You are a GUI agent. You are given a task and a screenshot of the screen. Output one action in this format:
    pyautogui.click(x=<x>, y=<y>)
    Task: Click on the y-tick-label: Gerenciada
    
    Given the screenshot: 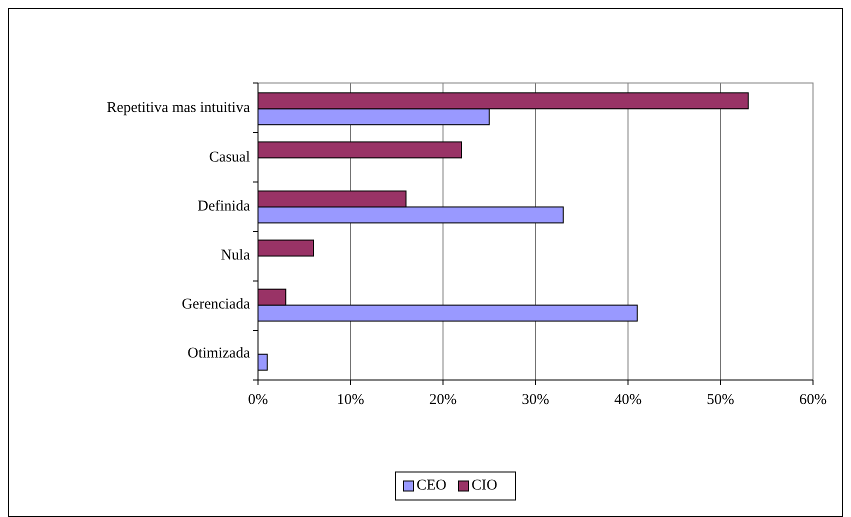 What is the action you would take?
    pyautogui.click(x=216, y=304)
    